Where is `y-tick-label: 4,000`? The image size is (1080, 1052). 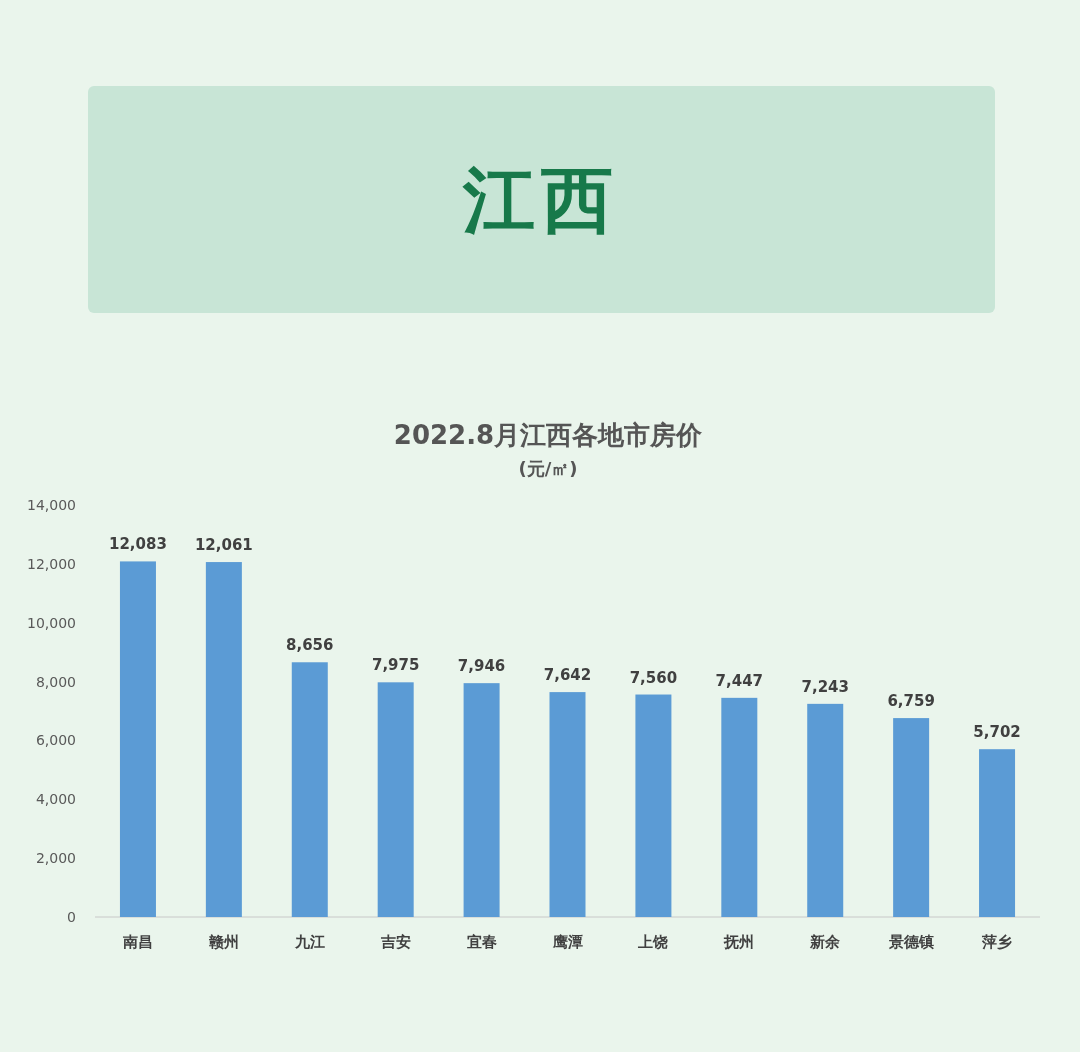 y-tick-label: 4,000 is located at coordinates (55, 799).